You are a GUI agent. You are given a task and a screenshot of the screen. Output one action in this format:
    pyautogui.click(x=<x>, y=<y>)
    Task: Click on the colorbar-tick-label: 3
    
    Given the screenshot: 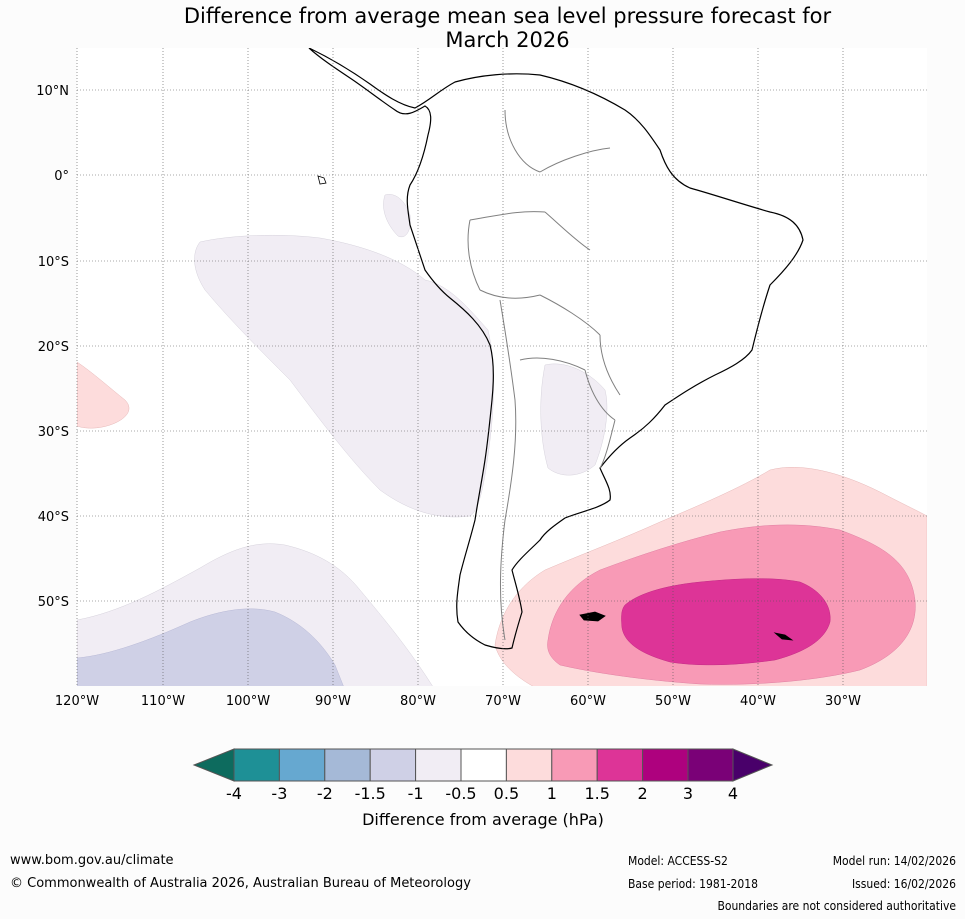 What is the action you would take?
    pyautogui.click(x=688, y=793)
    